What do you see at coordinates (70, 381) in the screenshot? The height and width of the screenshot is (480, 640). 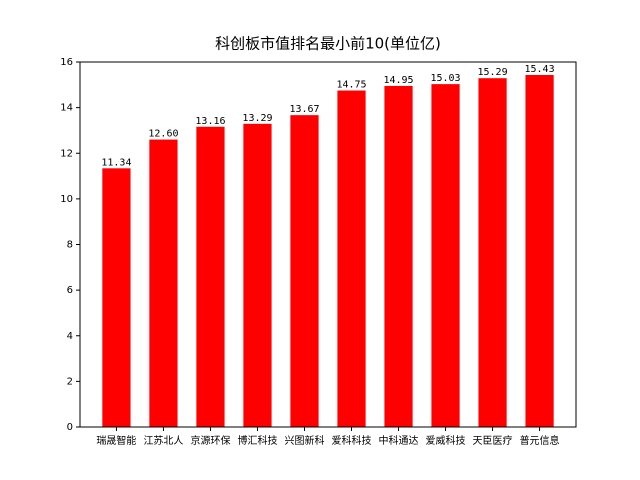 I see `y-tick-label: 2` at bounding box center [70, 381].